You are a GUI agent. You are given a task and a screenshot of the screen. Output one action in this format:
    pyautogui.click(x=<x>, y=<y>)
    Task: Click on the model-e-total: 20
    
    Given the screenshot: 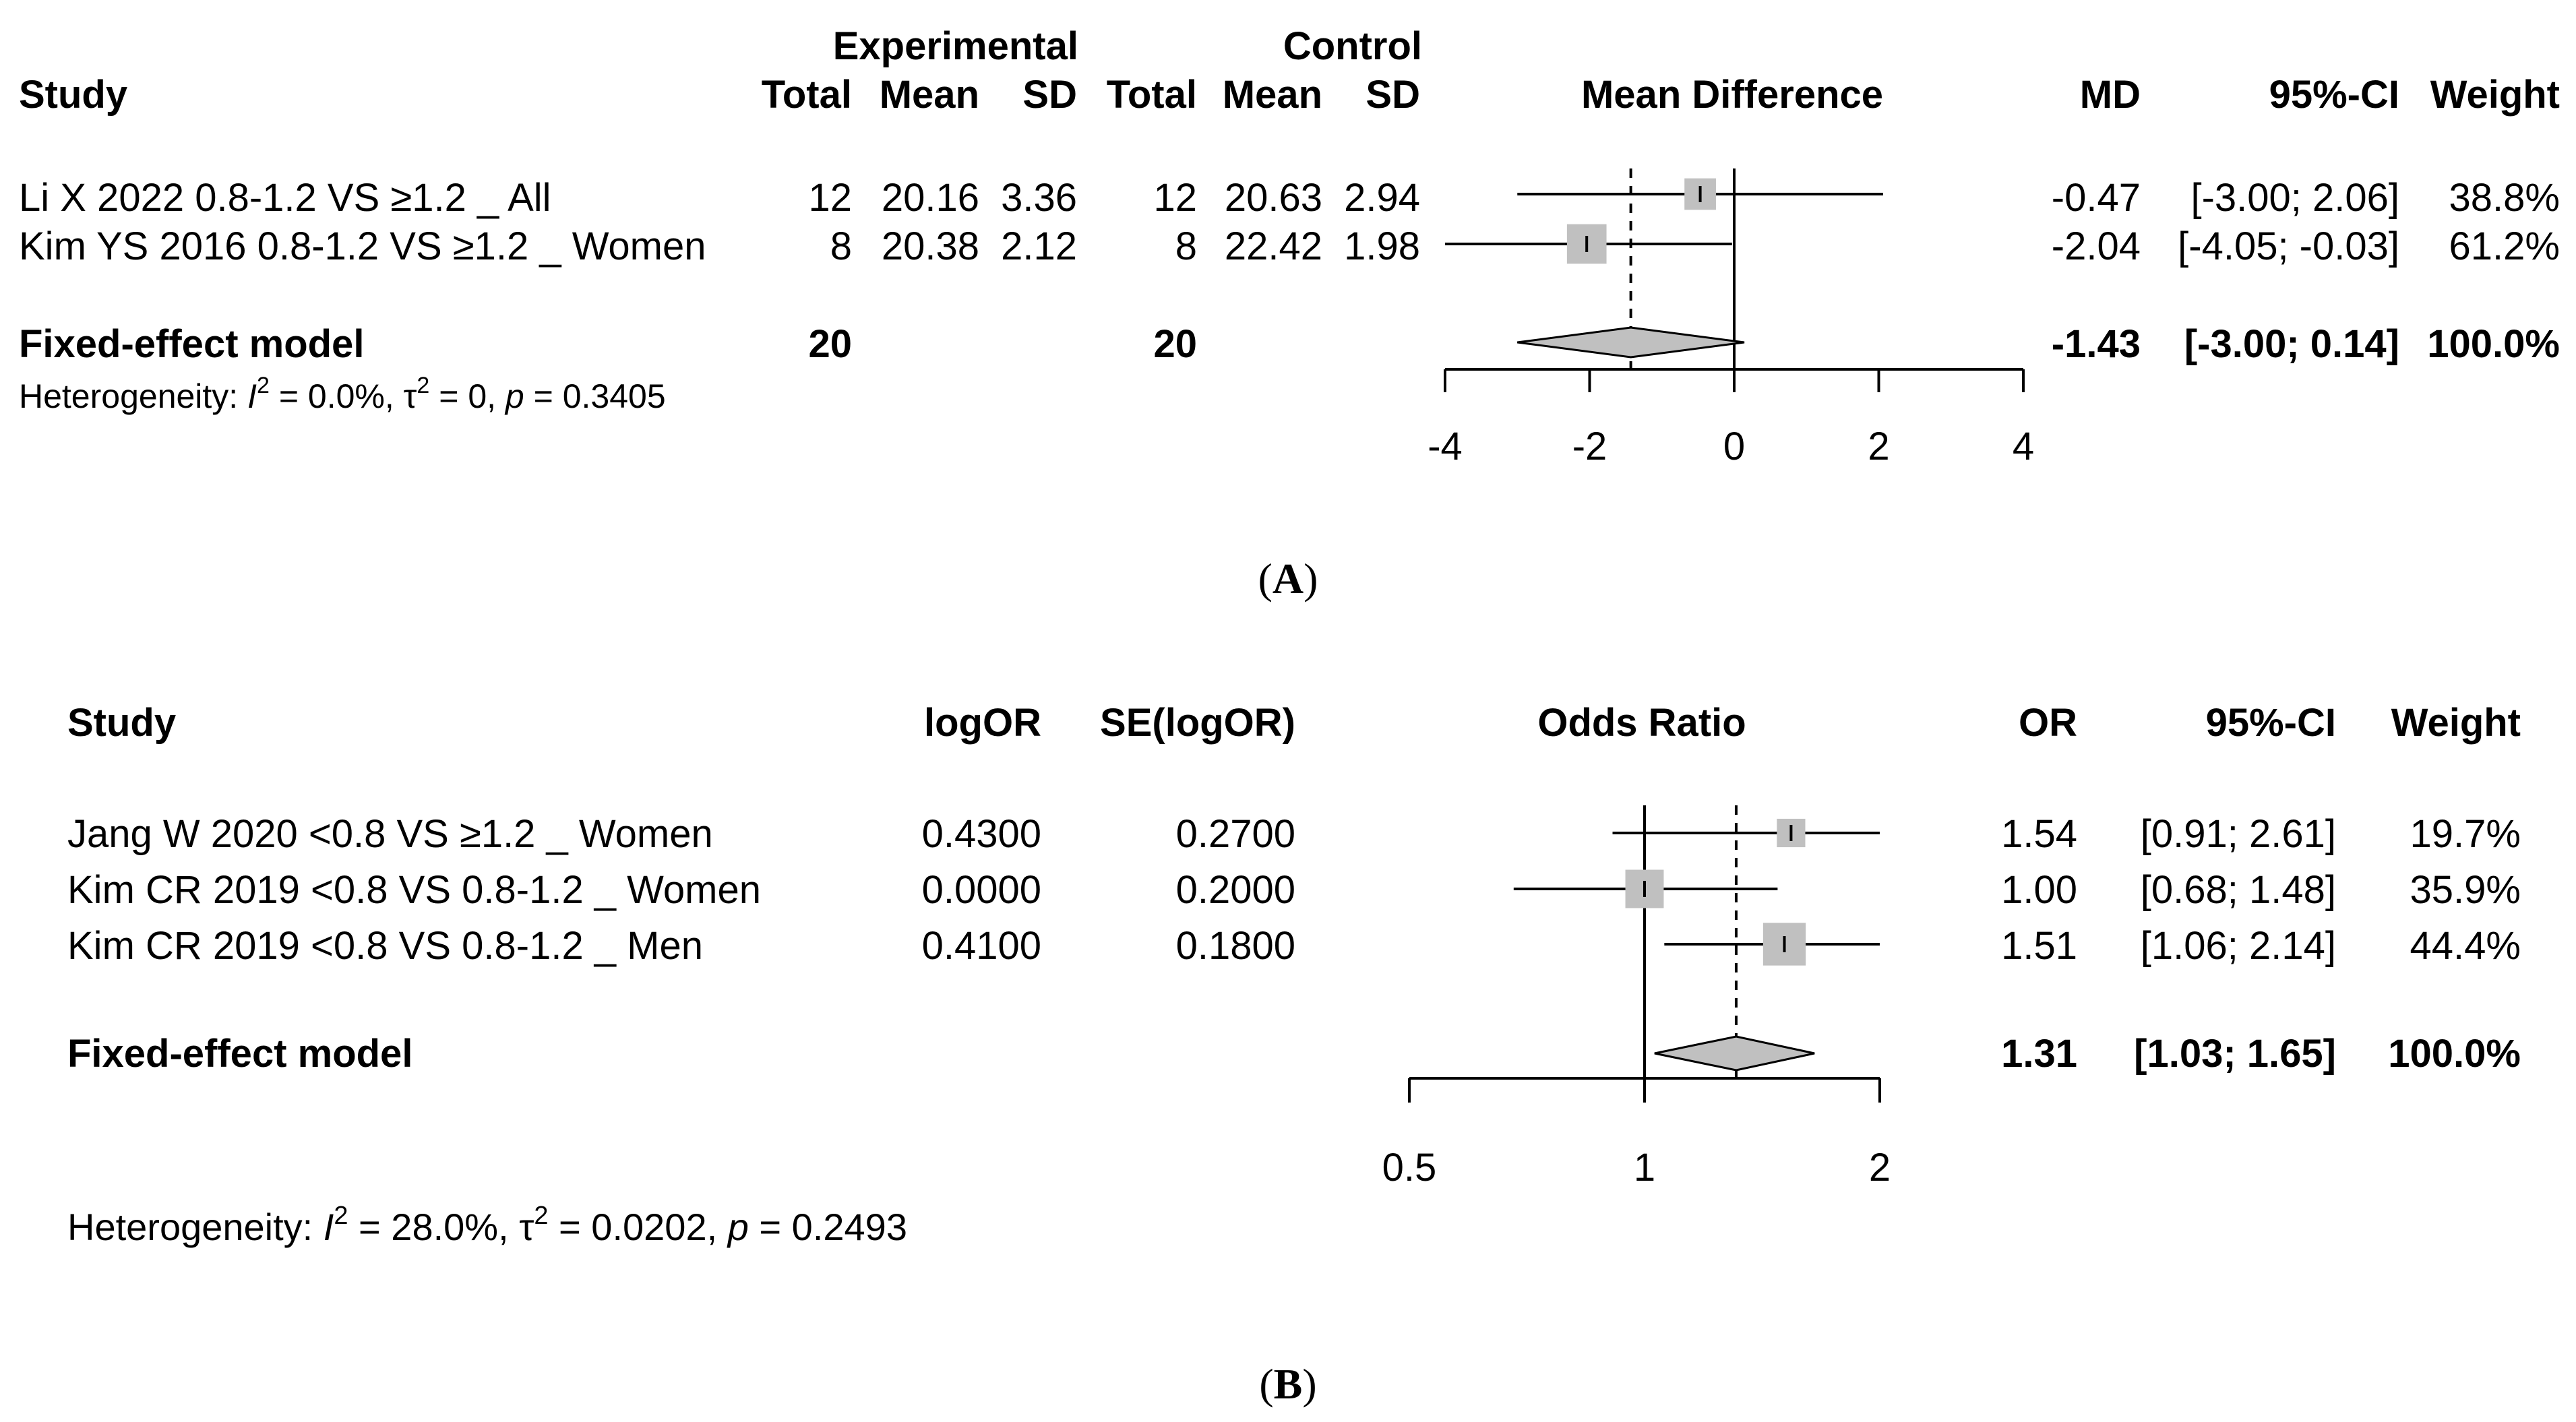 What is the action you would take?
    pyautogui.click(x=830, y=344)
    